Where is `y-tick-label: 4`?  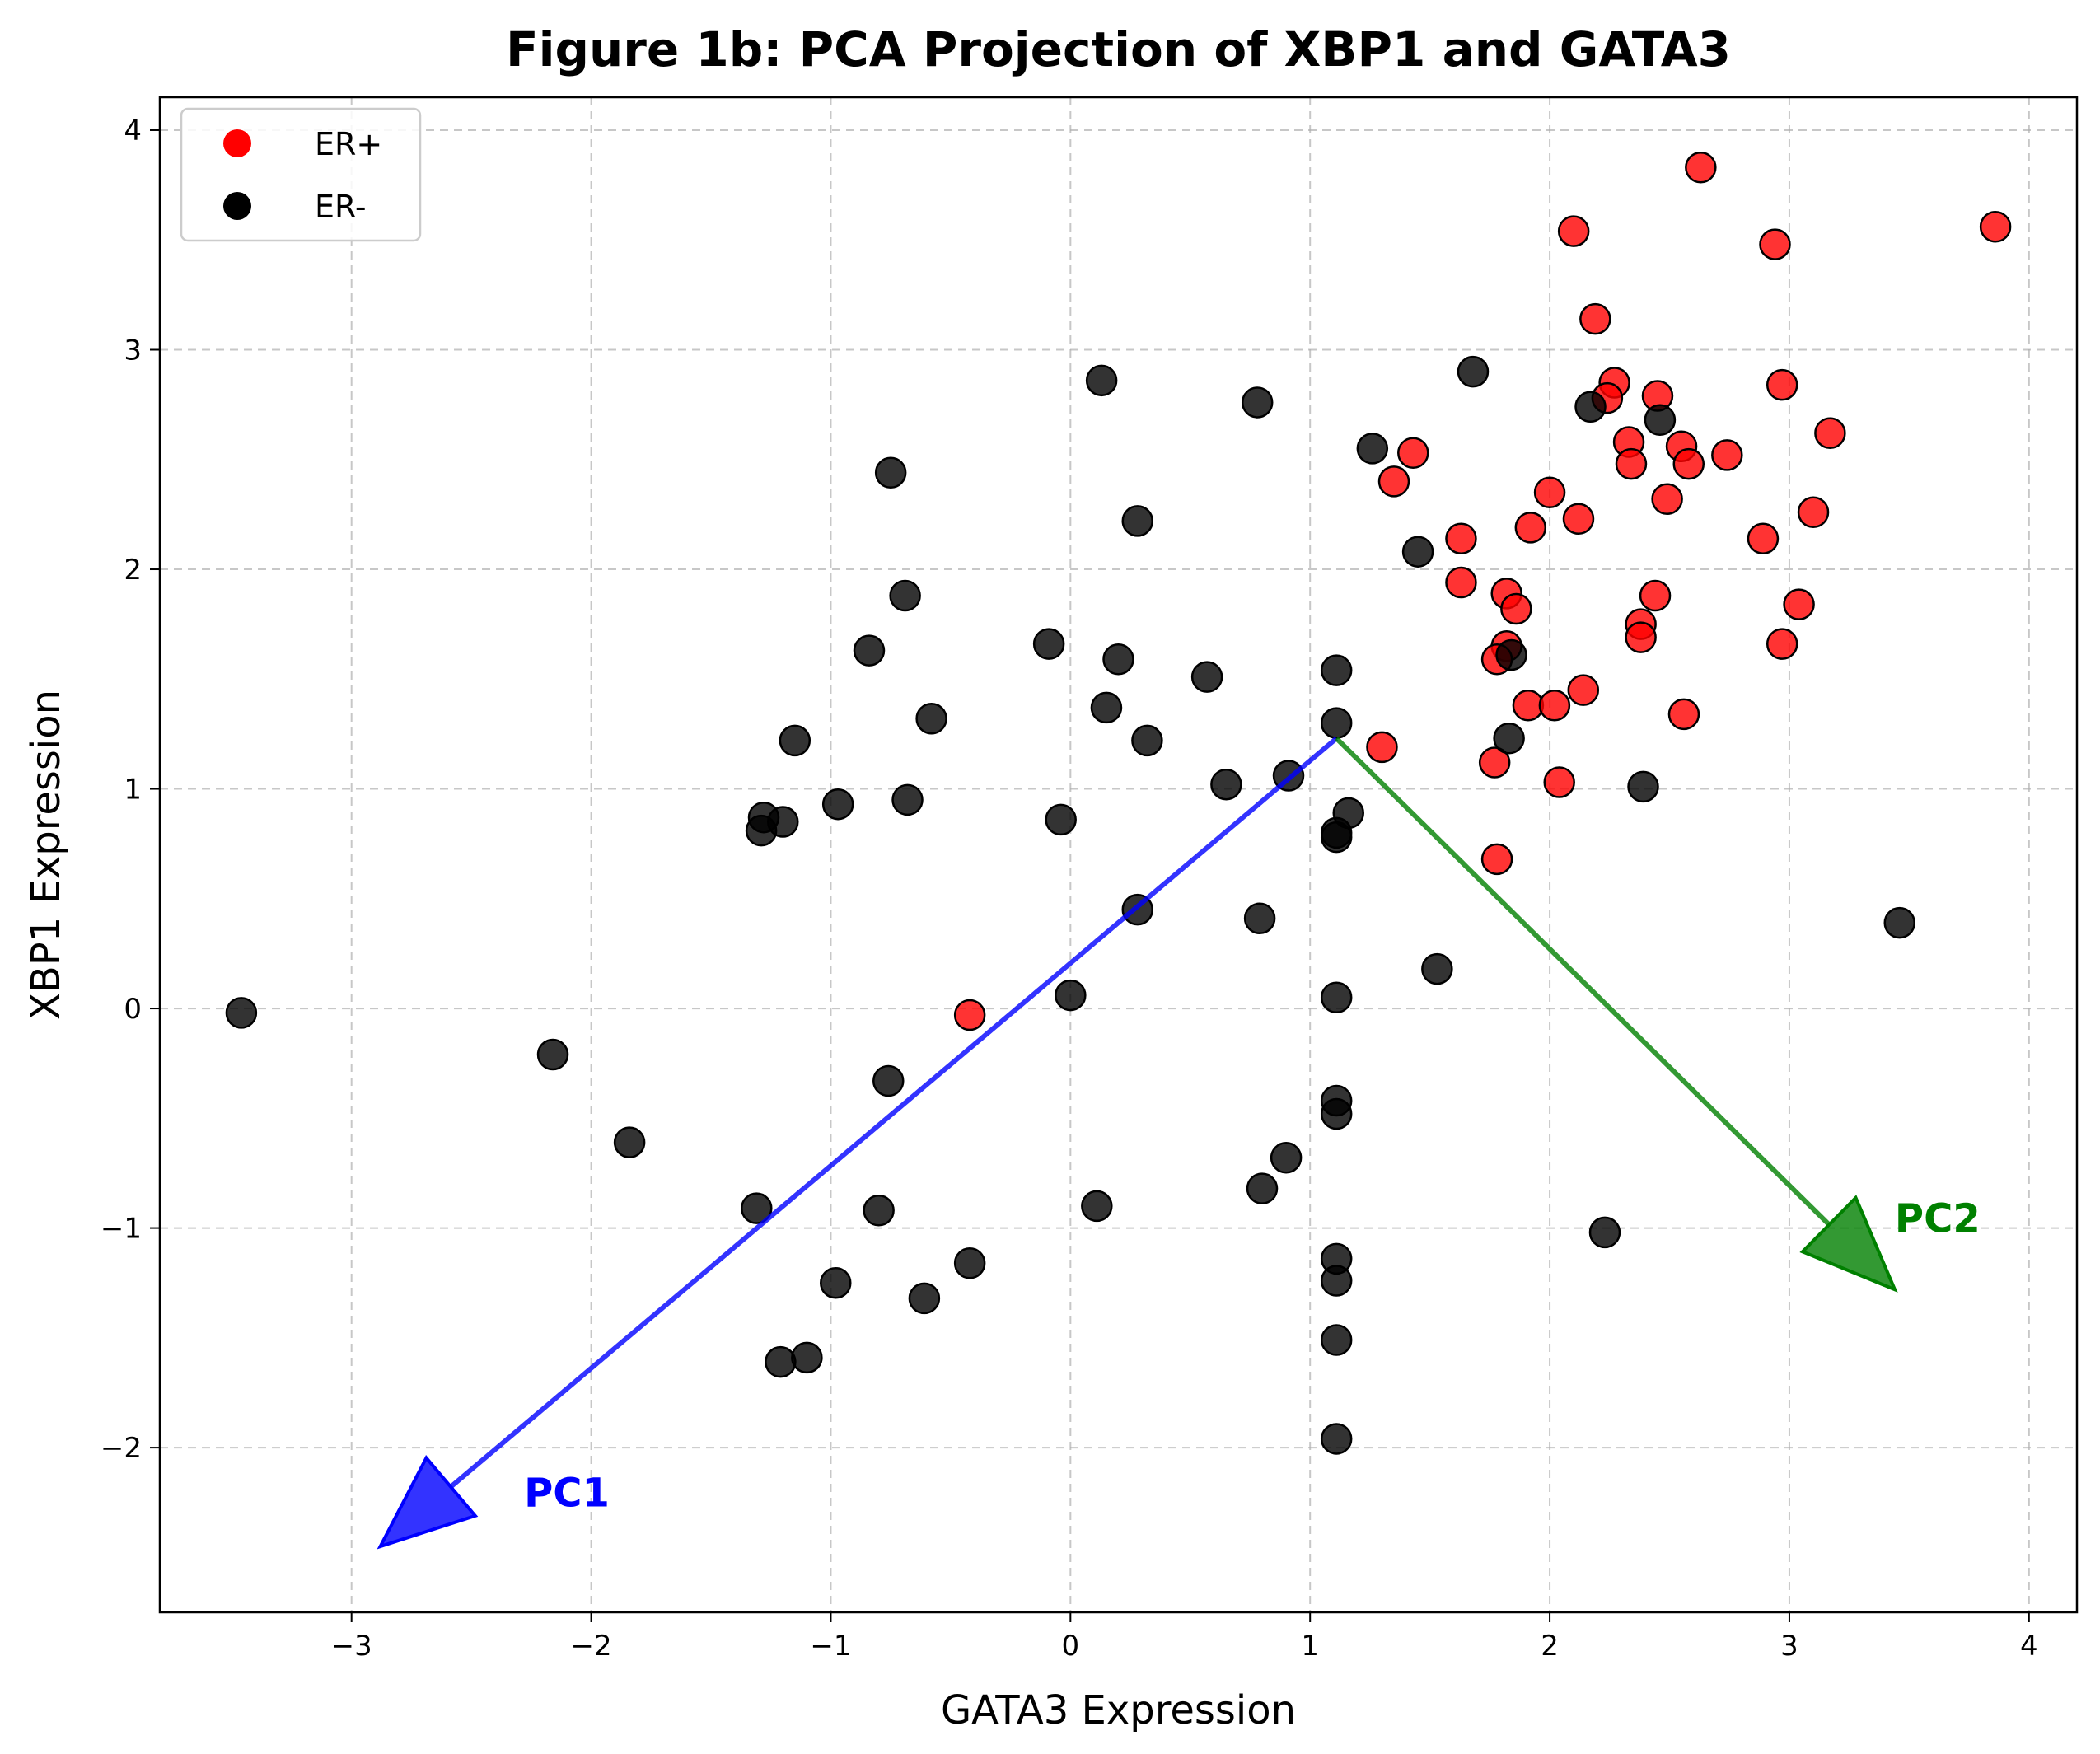
y-tick-label: 4 is located at coordinates (133, 131).